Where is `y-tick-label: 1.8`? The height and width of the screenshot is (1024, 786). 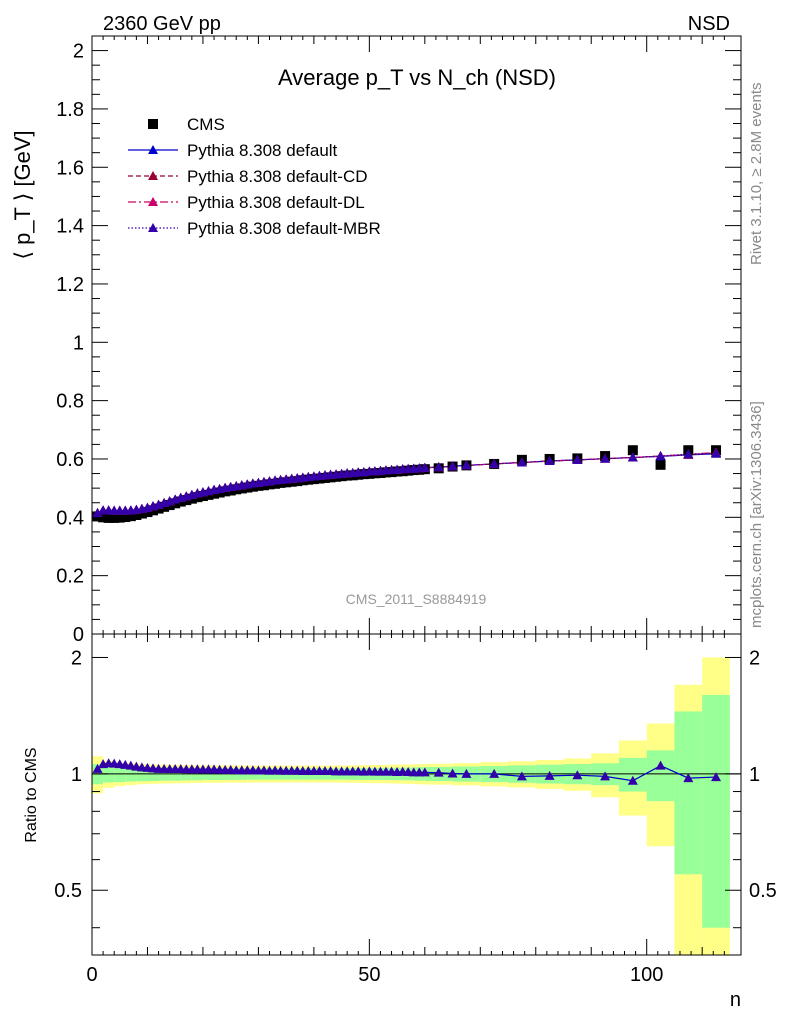 y-tick-label: 1.8 is located at coordinates (70, 110).